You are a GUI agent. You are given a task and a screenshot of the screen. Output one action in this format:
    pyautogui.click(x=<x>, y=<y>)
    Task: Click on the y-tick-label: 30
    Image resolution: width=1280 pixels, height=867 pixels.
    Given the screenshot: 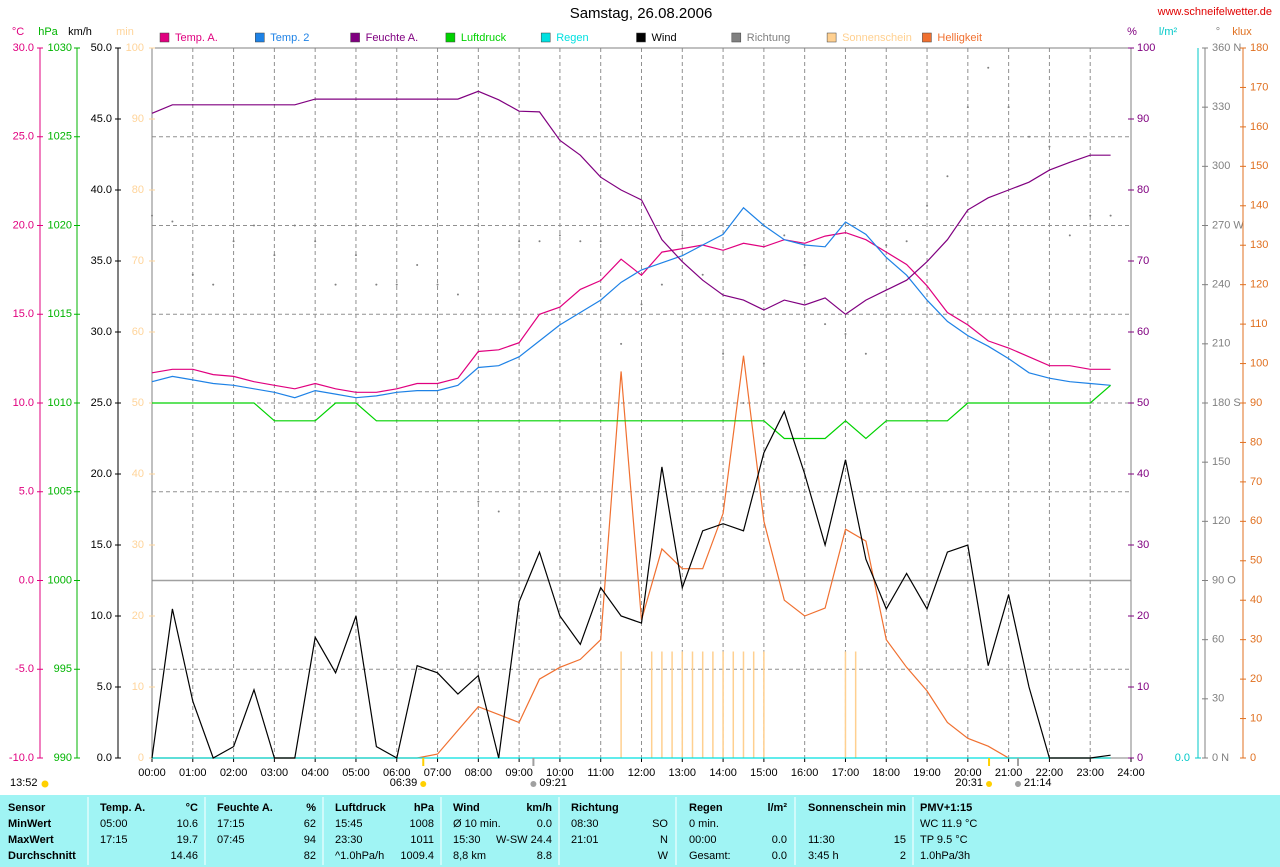 What is the action you would take?
    pyautogui.click(x=138, y=545)
    